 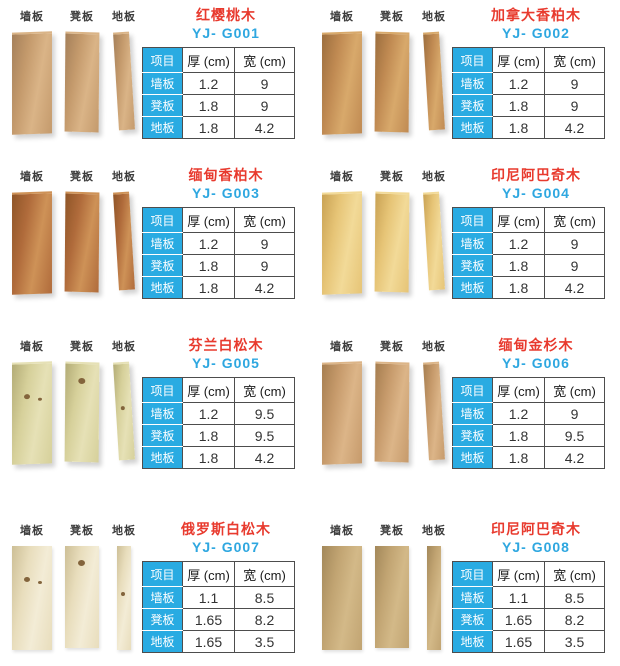 What do you see at coordinates (226, 345) in the screenshot?
I see `product-name: 芬兰白松木` at bounding box center [226, 345].